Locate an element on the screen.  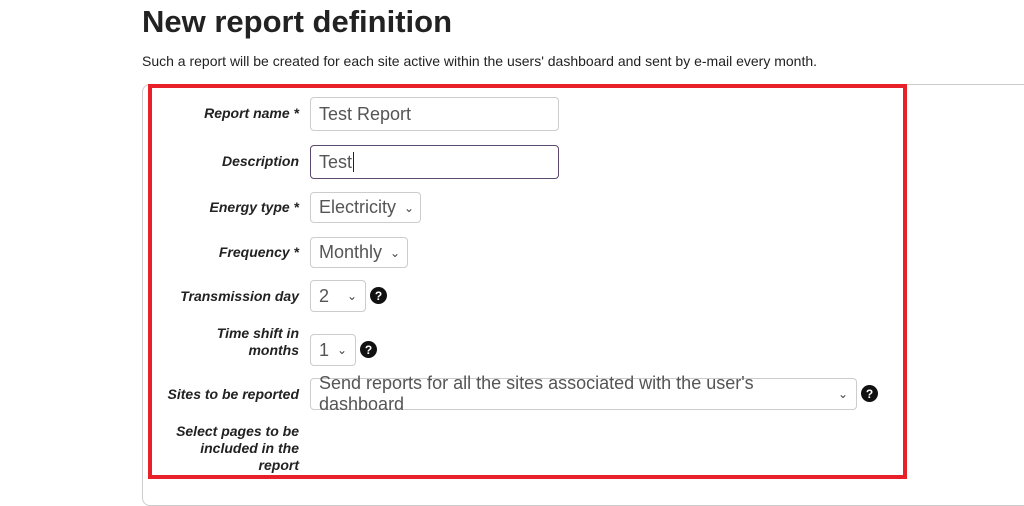
time-shift-label: Time shift in months is located at coordinates (258, 342).